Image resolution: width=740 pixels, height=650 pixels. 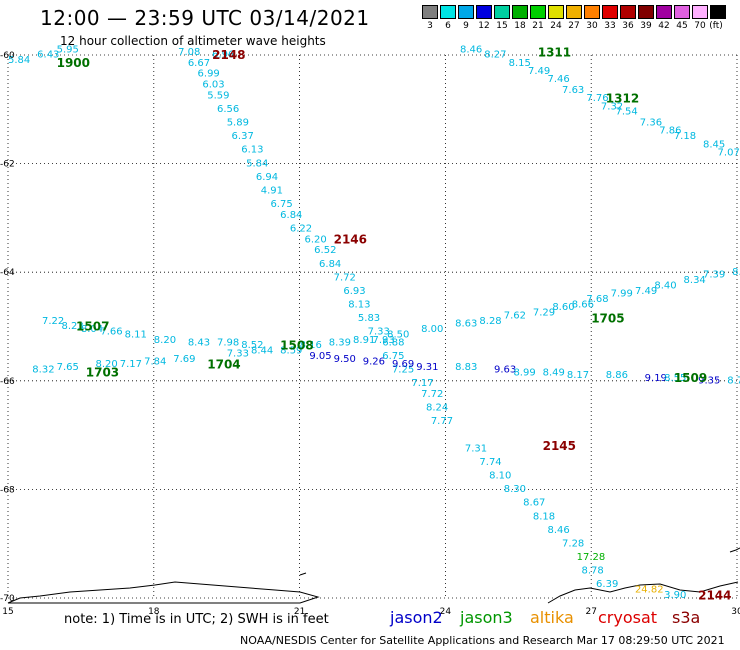 What do you see at coordinates (437, 408) in the screenshot?
I see `swh-value: 8.24` at bounding box center [437, 408].